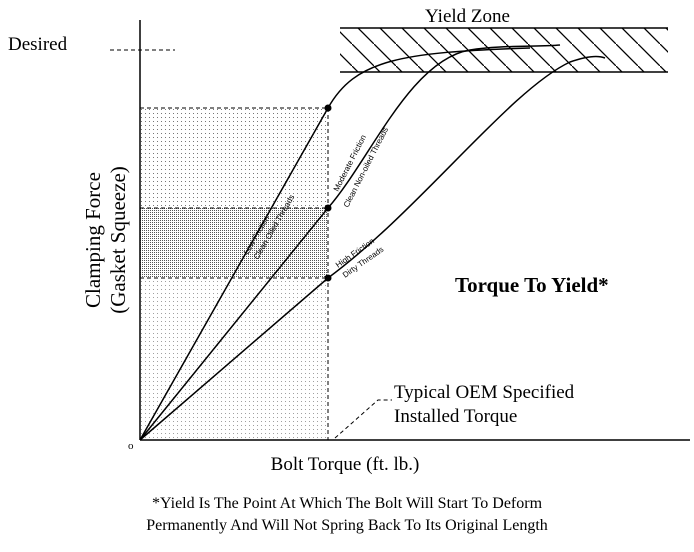 The image size is (694, 552). What do you see at coordinates (38, 44) in the screenshot?
I see `desired-label: Desired` at bounding box center [38, 44].